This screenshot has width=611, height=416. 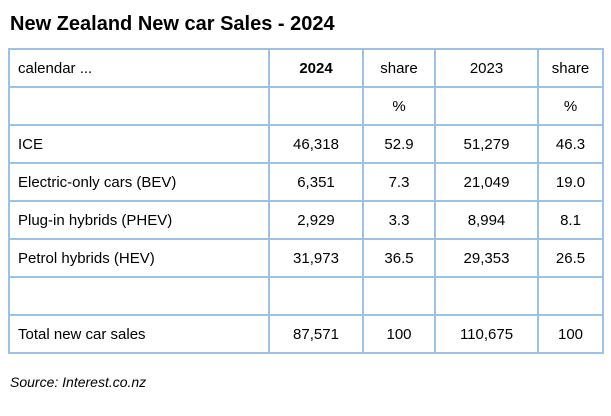 I want to click on total-share-2023: 100, so click(x=570, y=334).